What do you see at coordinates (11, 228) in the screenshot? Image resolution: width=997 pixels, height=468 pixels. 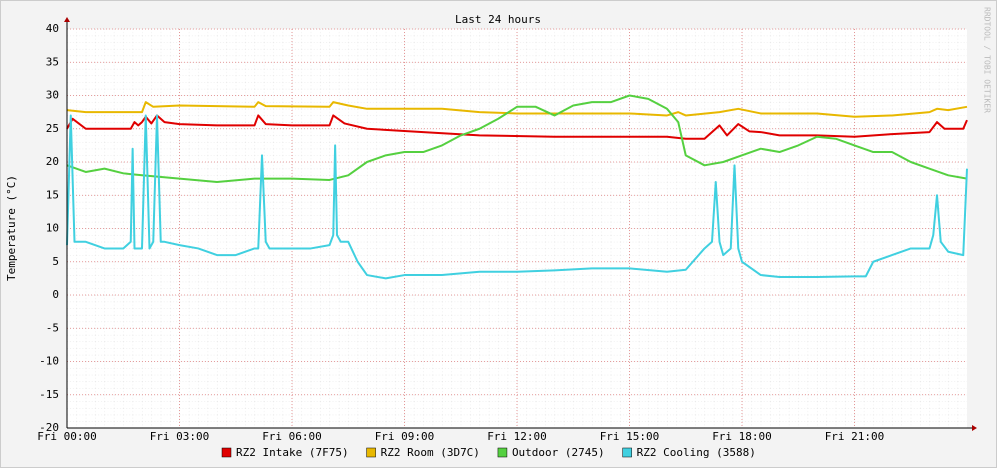 I see `y-axis-label: Temperature (°C)` at bounding box center [11, 228].